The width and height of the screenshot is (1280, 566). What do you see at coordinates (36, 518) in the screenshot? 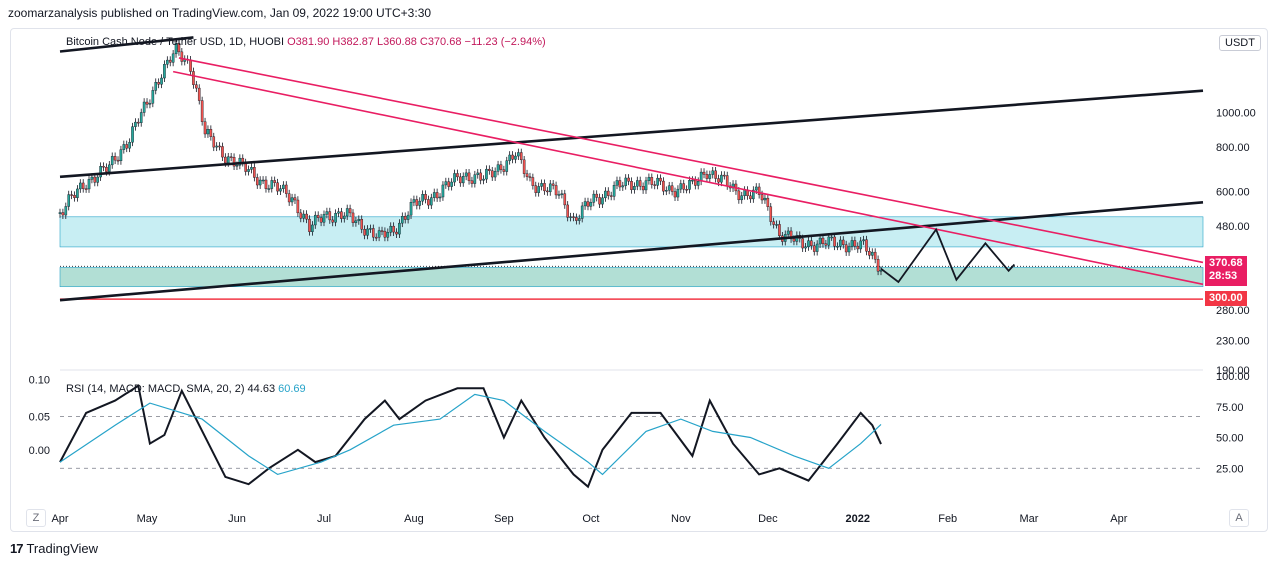
I see `timezone-button: Z` at bounding box center [36, 518].